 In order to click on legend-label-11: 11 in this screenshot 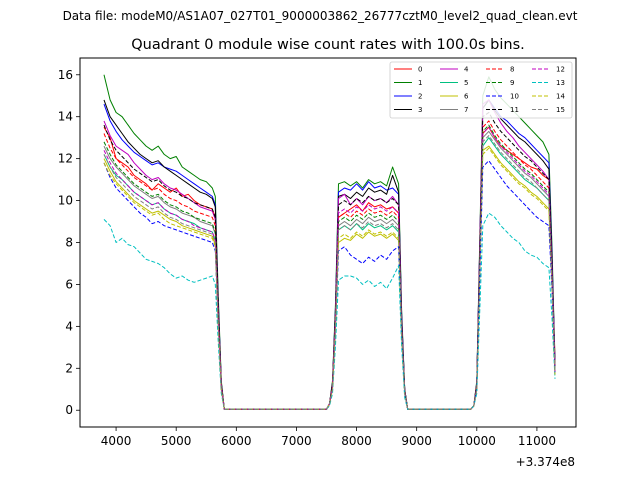, I will do `click(514, 110)`.